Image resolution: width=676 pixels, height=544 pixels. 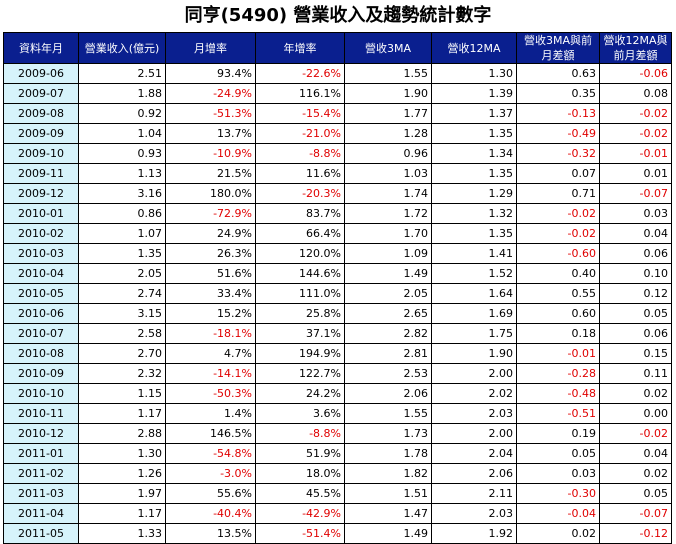 What do you see at coordinates (474, 273) in the screenshot?
I see `cell-12ma: 1.52` at bounding box center [474, 273].